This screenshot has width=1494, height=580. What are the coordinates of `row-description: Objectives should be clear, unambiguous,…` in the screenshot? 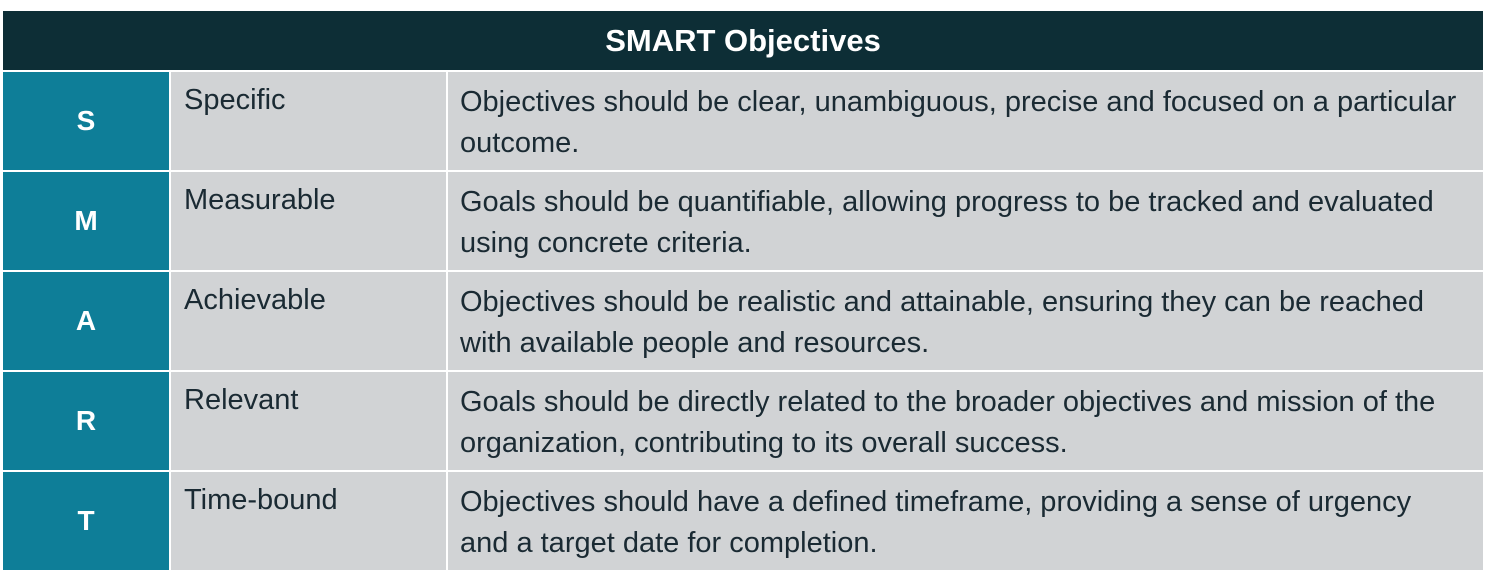 It's located at (965, 121).